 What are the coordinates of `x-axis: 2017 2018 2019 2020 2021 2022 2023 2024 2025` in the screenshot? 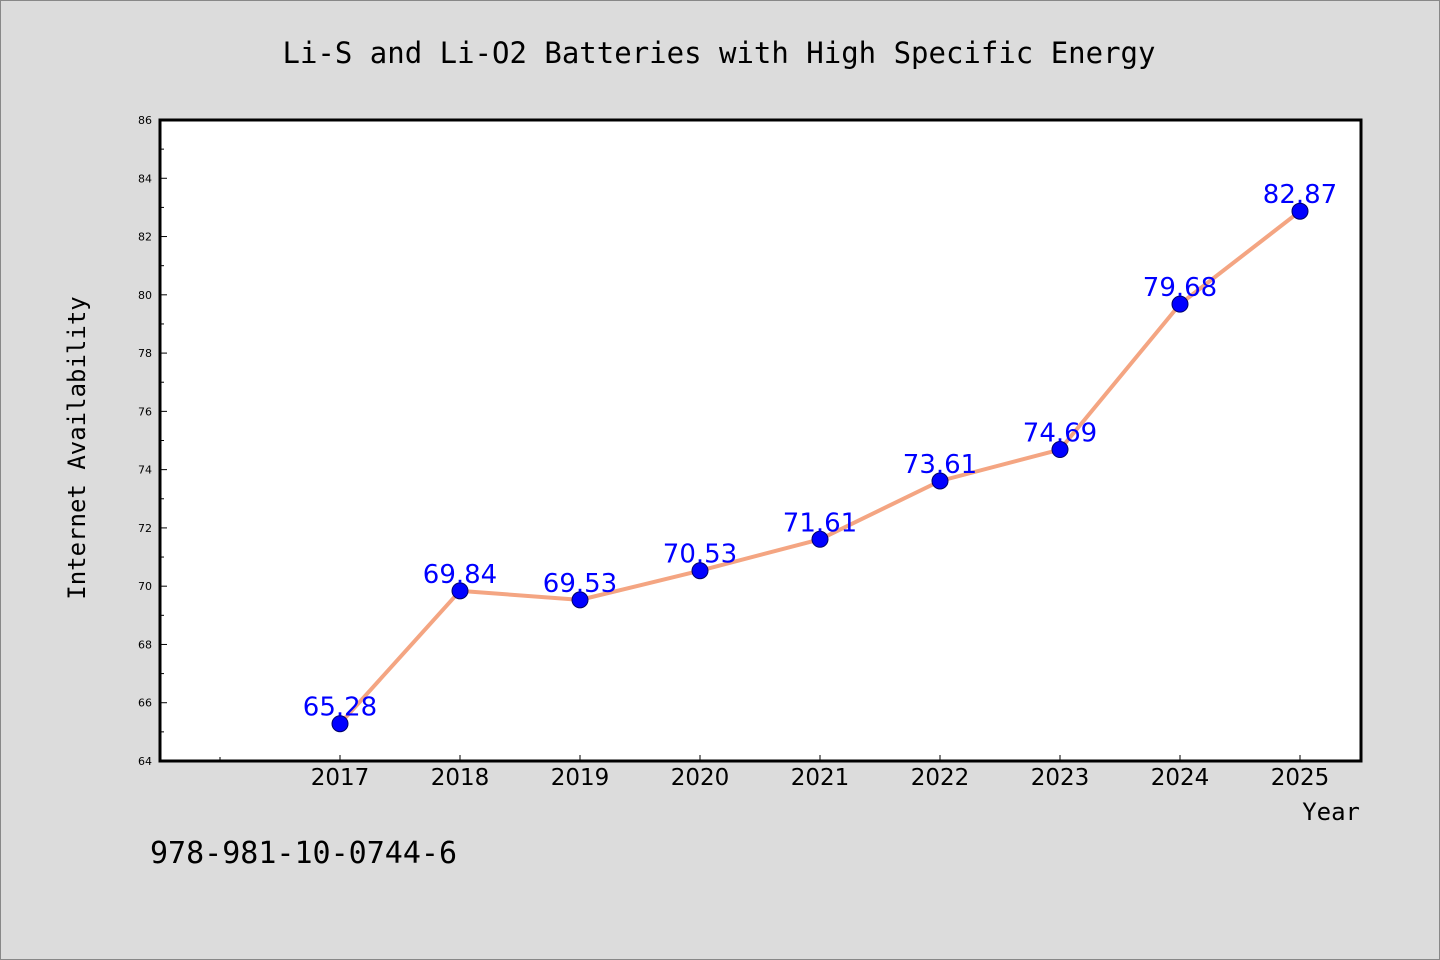 It's located at (774, 773).